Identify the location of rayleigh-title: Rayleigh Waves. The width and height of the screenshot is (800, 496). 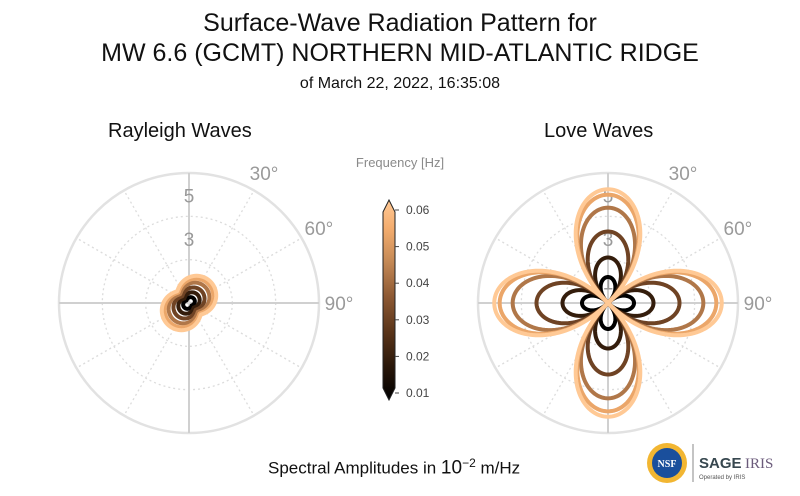
(180, 131).